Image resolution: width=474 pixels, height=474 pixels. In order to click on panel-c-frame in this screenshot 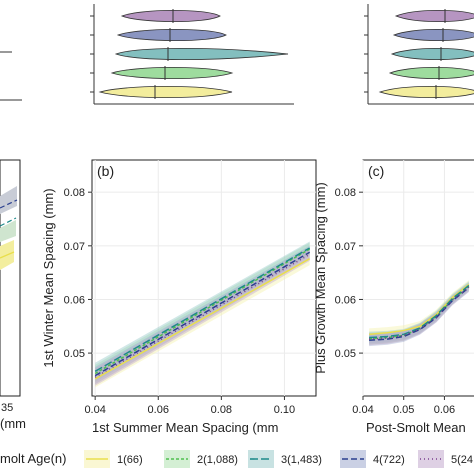, I will do `click(418, 278)`.